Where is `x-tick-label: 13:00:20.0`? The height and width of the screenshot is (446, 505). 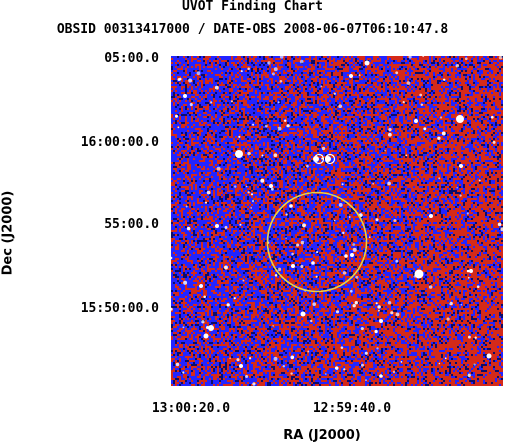 x-tick-label: 13:00:20.0 is located at coordinates (191, 408).